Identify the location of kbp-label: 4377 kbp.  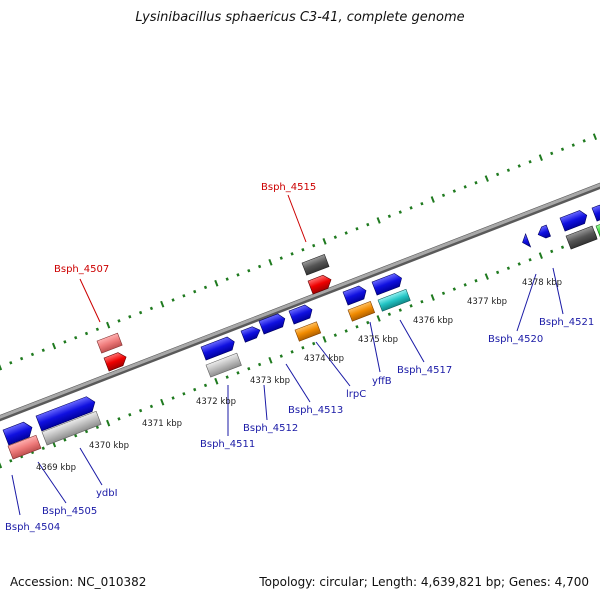
(487, 302).